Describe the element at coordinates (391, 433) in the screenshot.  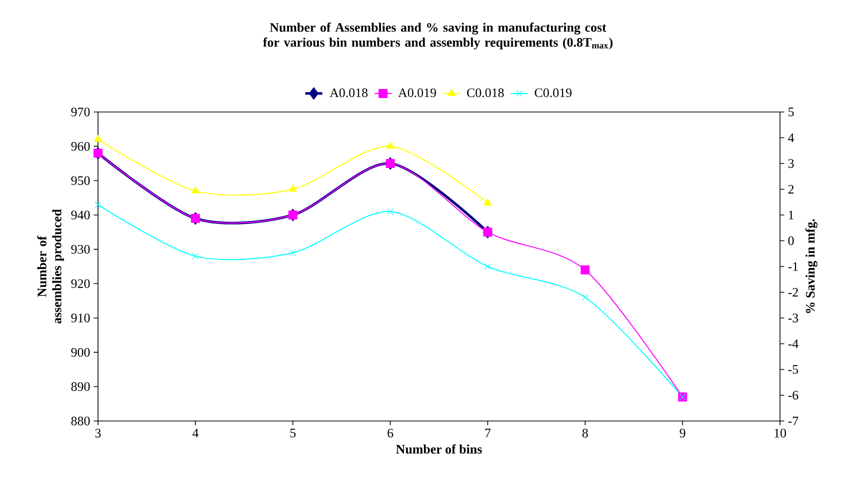
I see `x-tick-label: 6` at that location.